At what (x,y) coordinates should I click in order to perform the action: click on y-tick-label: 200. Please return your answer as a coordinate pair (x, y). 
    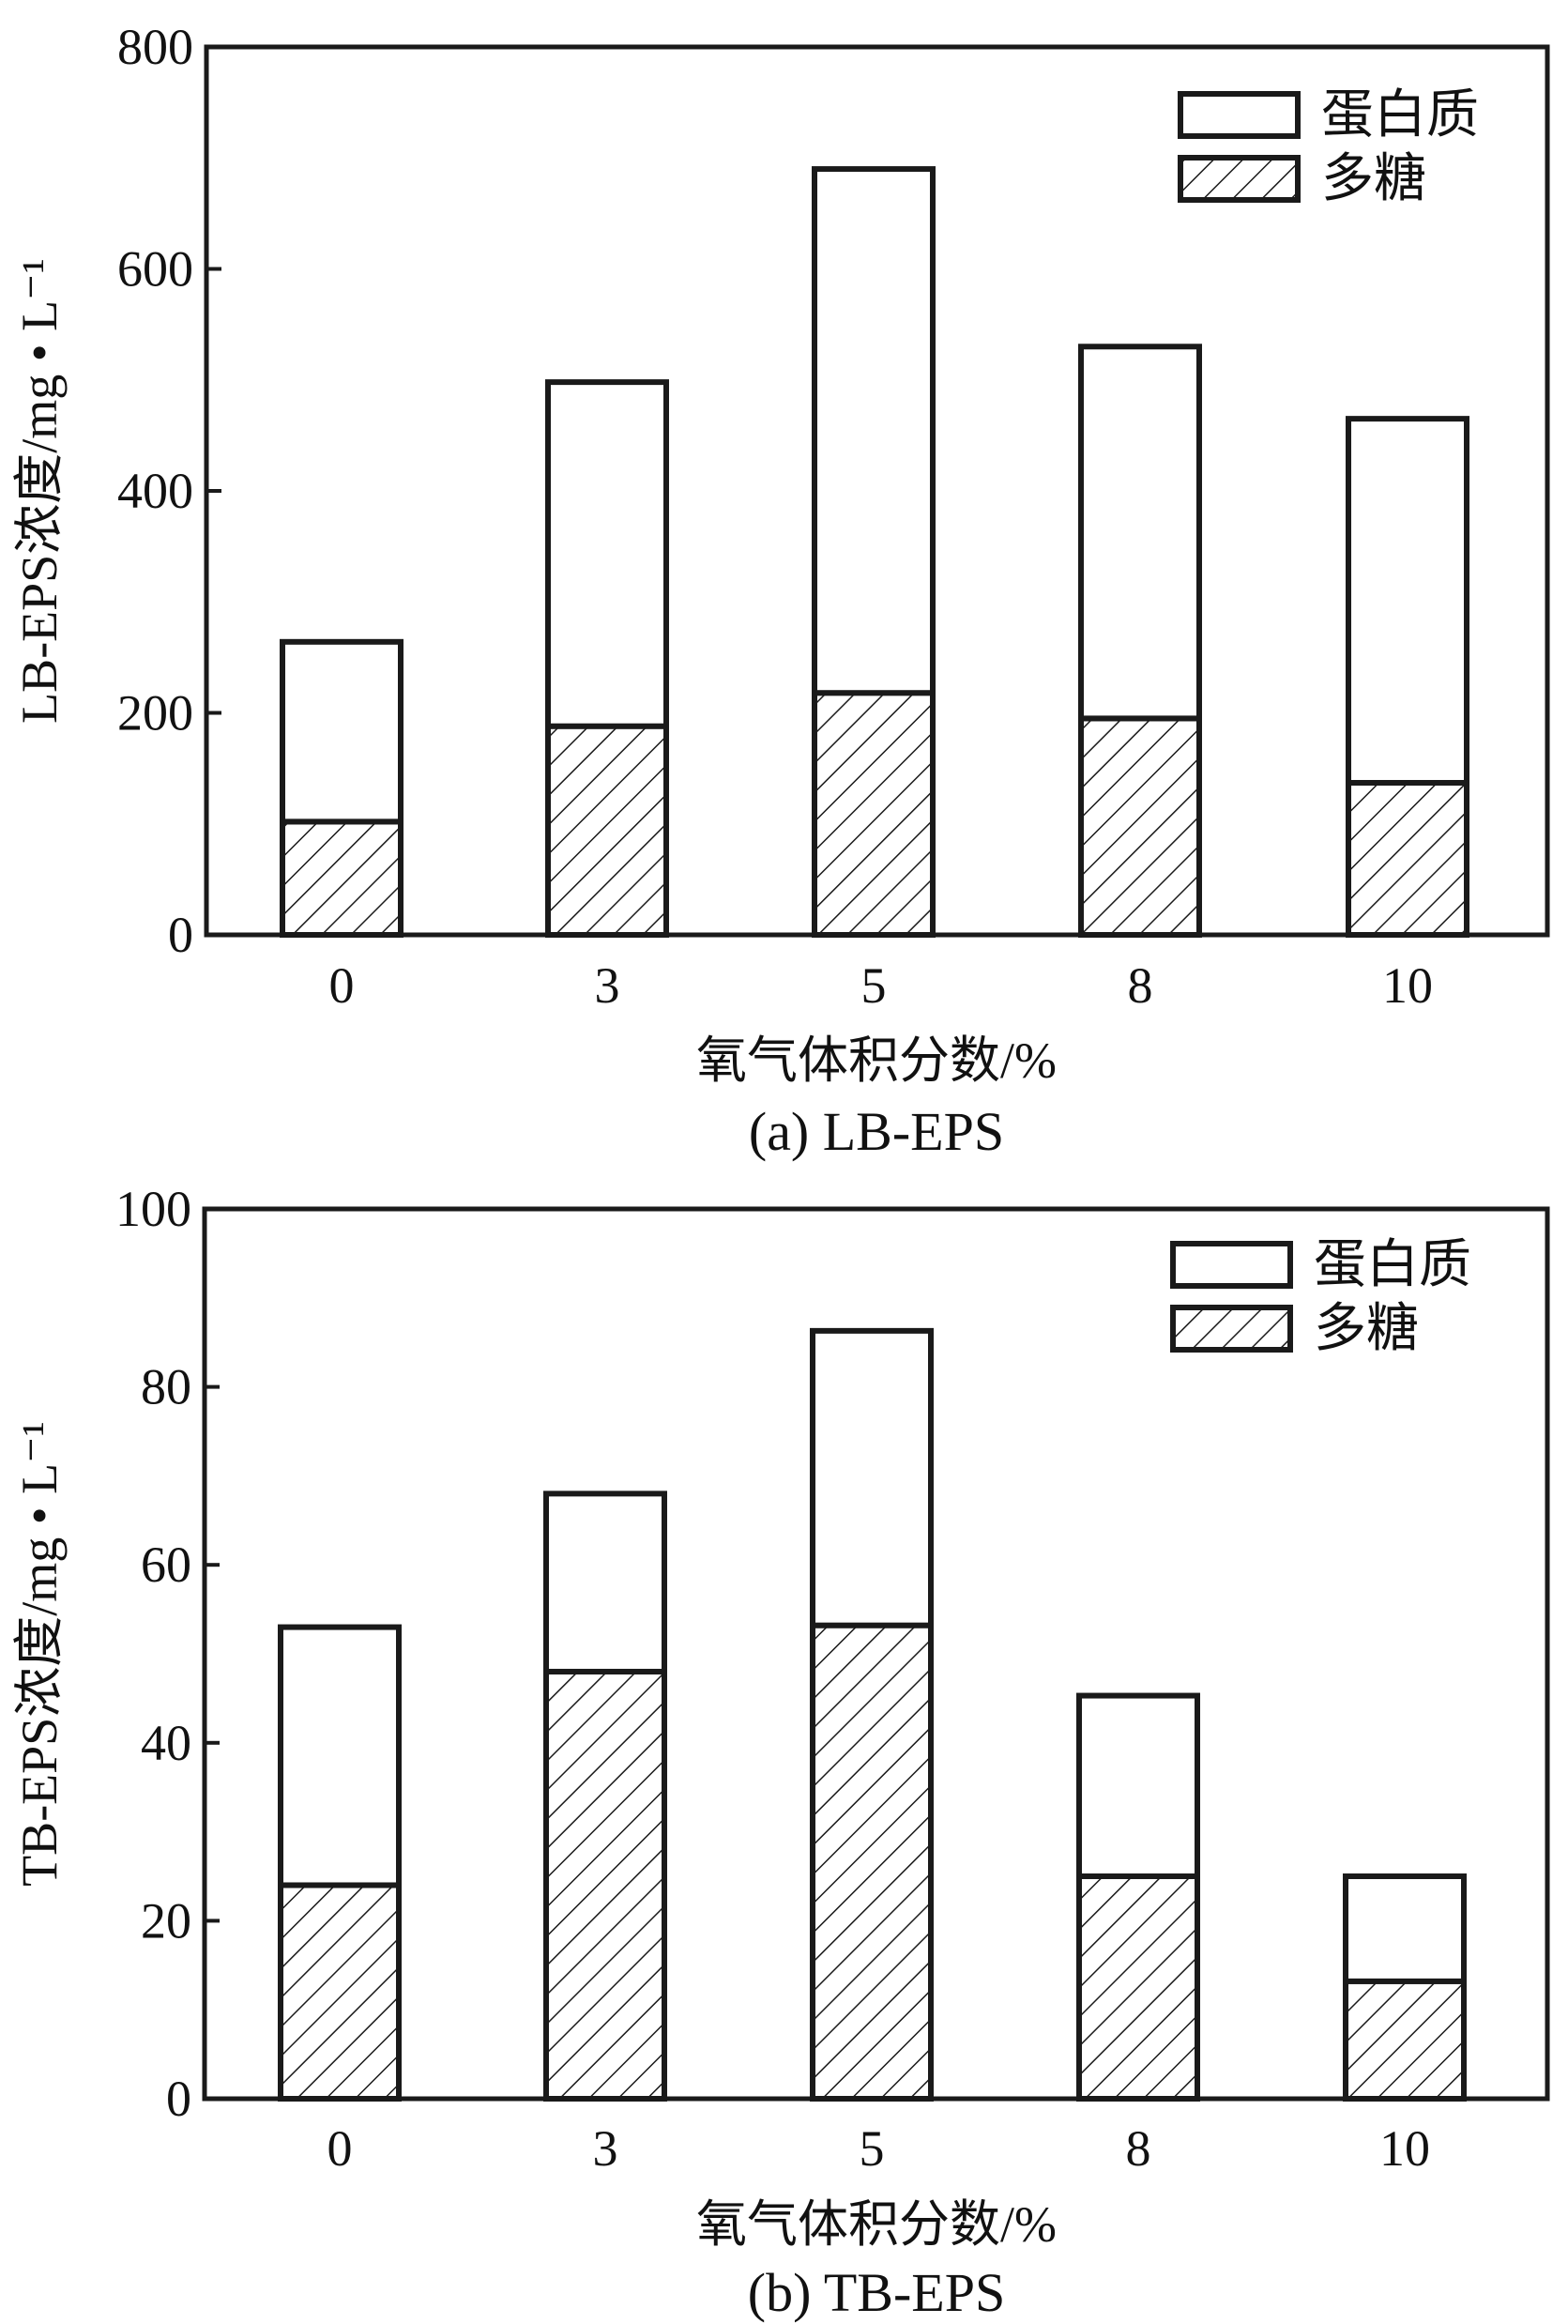
    Looking at the image, I should click on (155, 713).